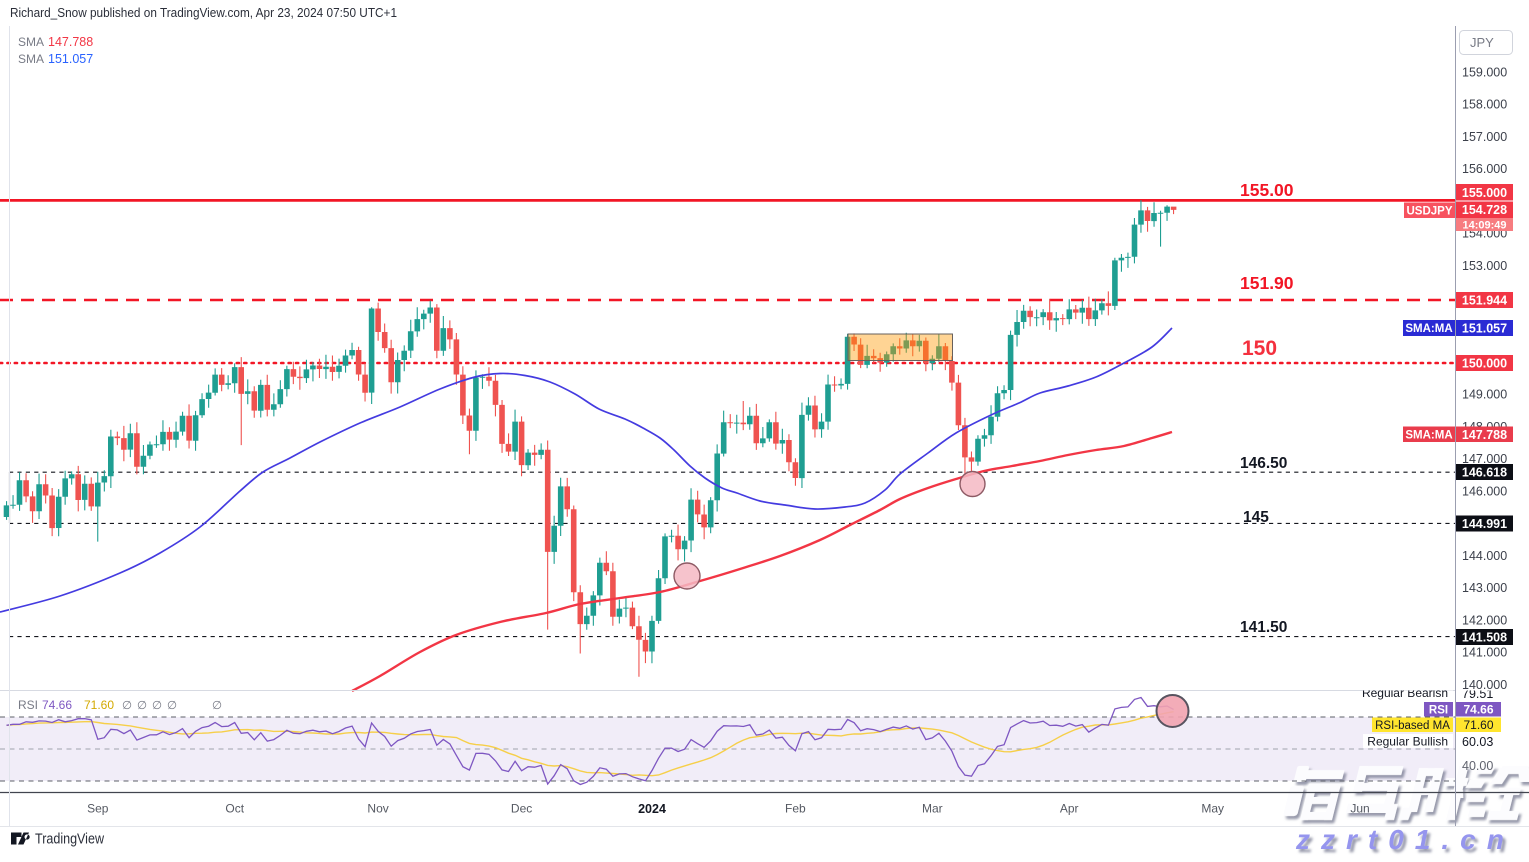 This screenshot has height=862, width=1529. Describe the element at coordinates (1484, 588) in the screenshot. I see `svg-text: 143.000` at that location.